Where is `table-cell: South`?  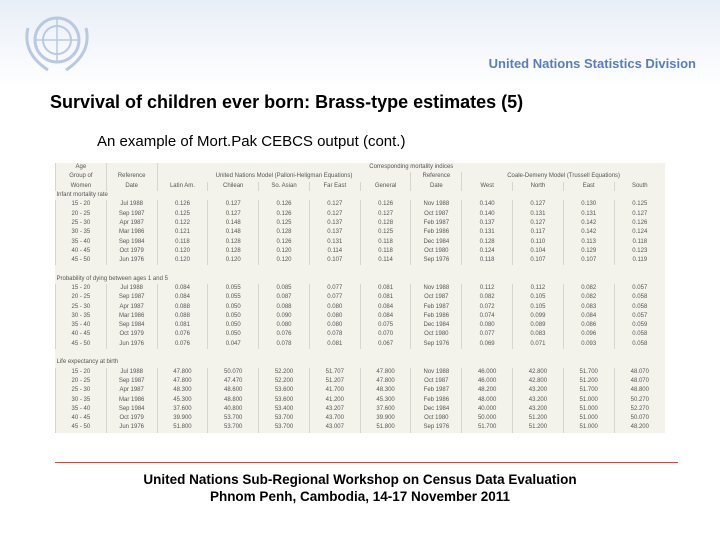 table-cell: South is located at coordinates (639, 186).